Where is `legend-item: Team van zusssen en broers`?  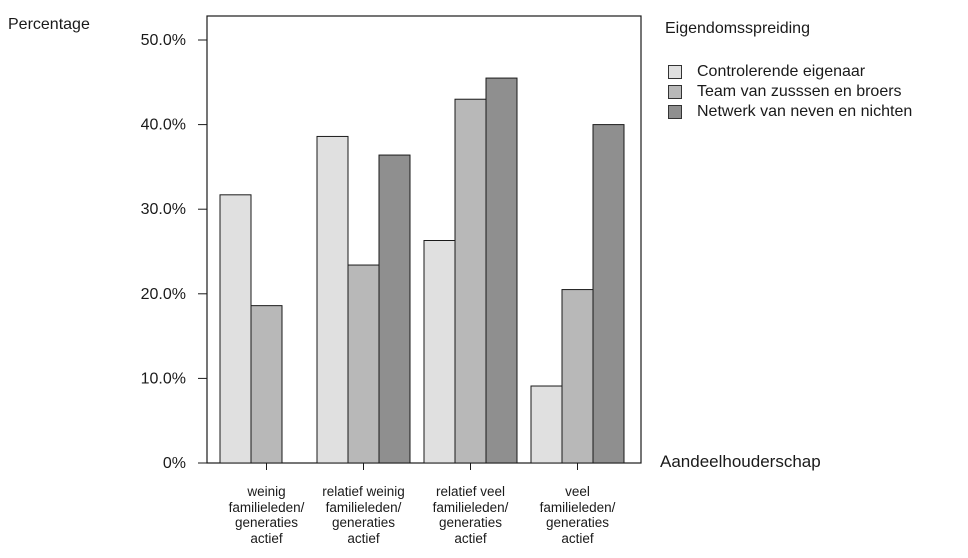 legend-item: Team van zusssen en broers is located at coordinates (790, 92).